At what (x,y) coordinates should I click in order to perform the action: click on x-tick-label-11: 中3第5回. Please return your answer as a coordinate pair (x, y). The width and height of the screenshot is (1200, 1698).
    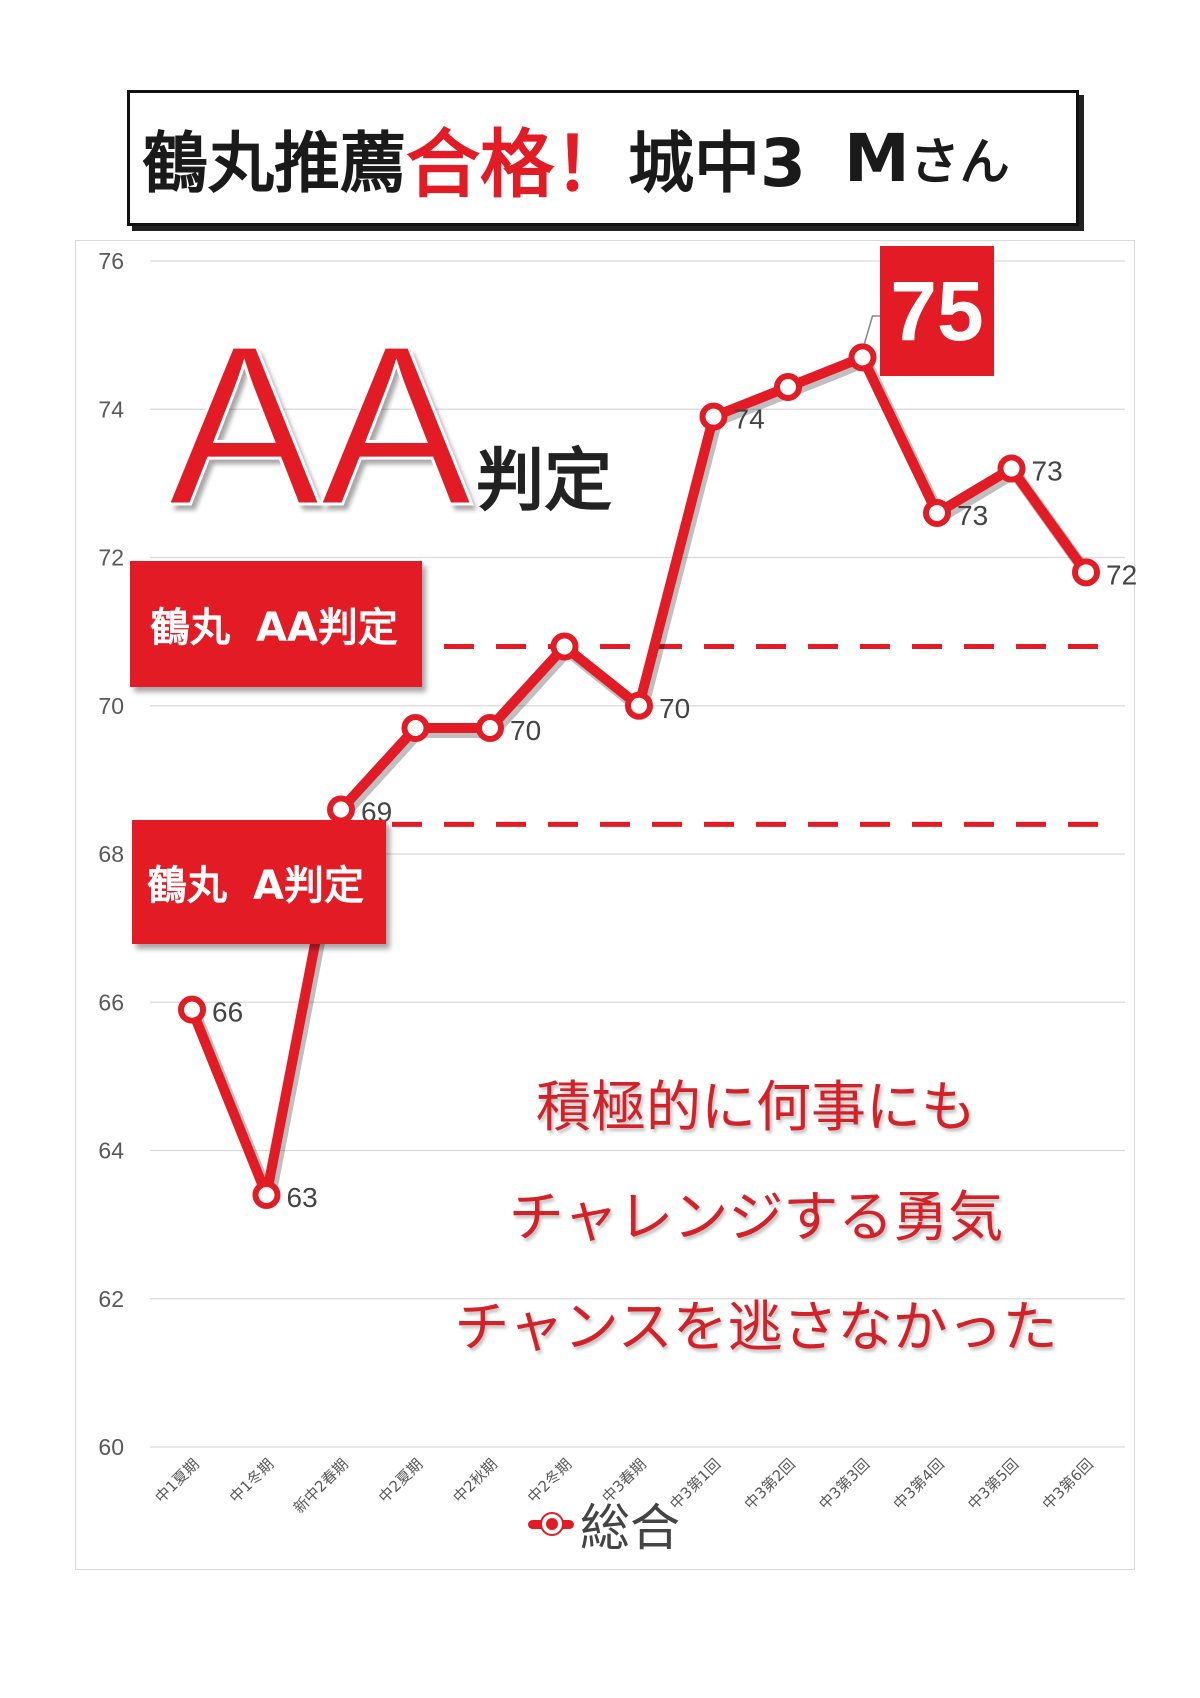
    Looking at the image, I should click on (993, 1484).